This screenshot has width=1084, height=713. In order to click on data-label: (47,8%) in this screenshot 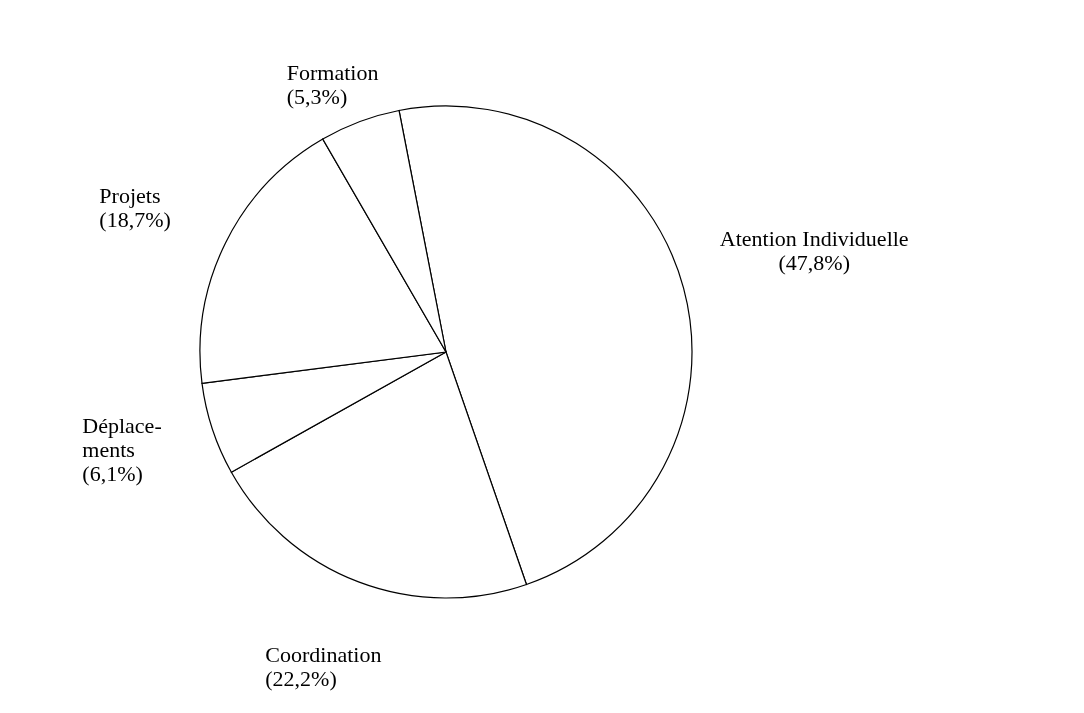, I will do `click(814, 263)`.